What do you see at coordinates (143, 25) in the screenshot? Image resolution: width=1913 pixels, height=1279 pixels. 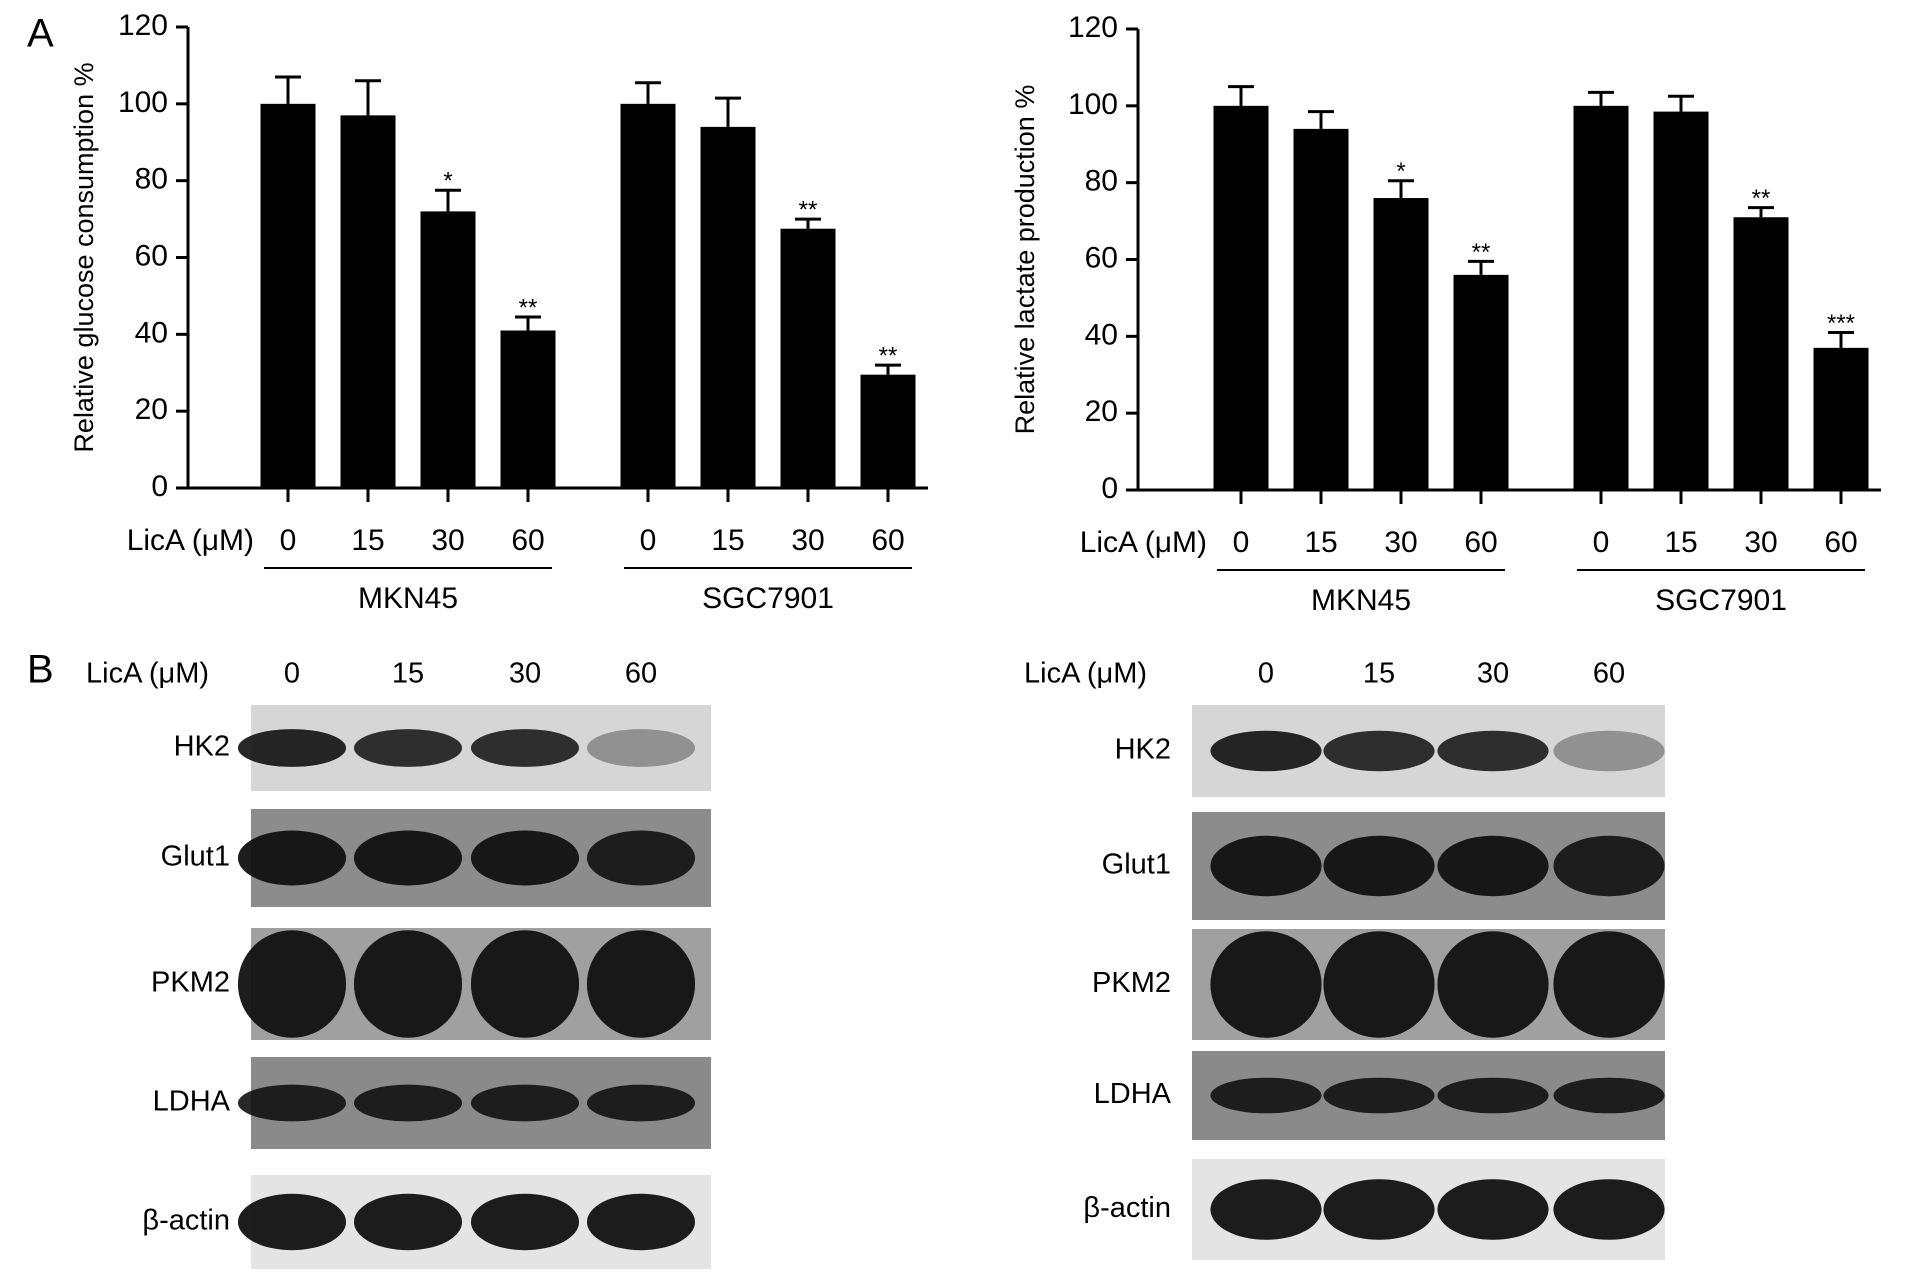 I see `y-tick-label: 120` at bounding box center [143, 25].